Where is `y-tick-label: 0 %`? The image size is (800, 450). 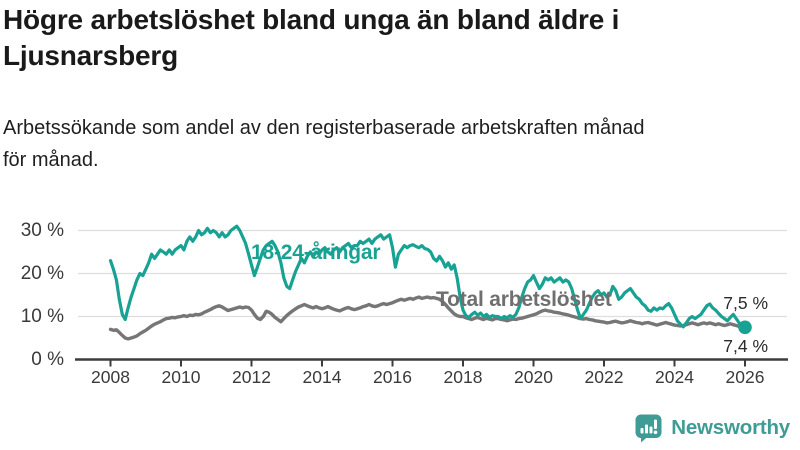
y-tick-label: 0 % is located at coordinates (47, 359).